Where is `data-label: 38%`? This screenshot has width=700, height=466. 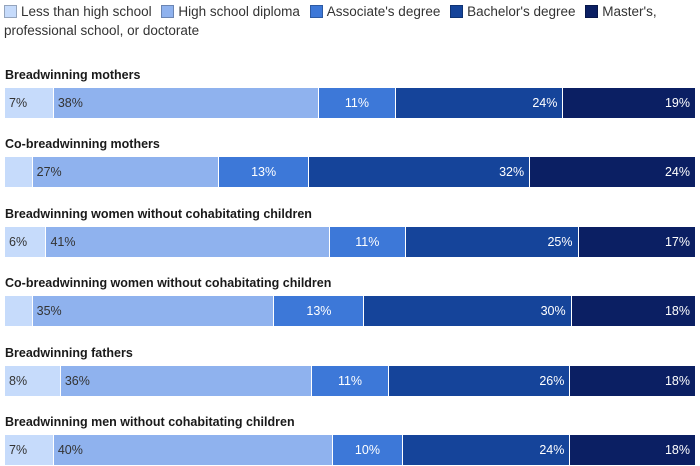
data-label: 38% is located at coordinates (70, 103).